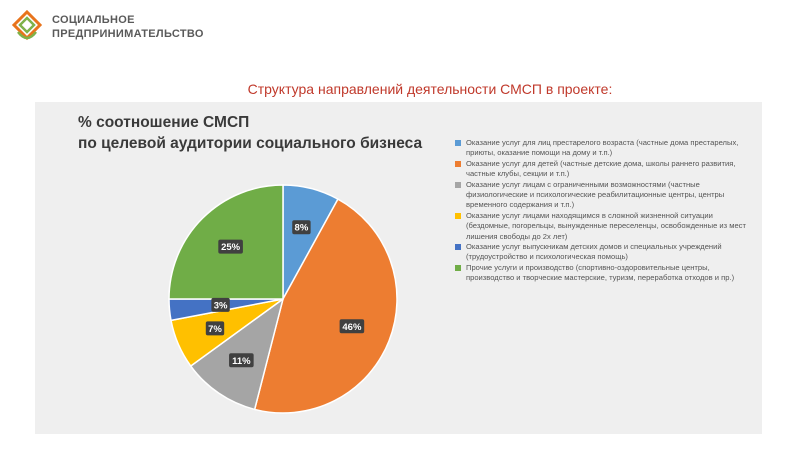 The image size is (800, 450). Describe the element at coordinates (250, 143) in the screenshot. I see `chart-subtitle: по целевой аудитории социального бизнеса` at that location.